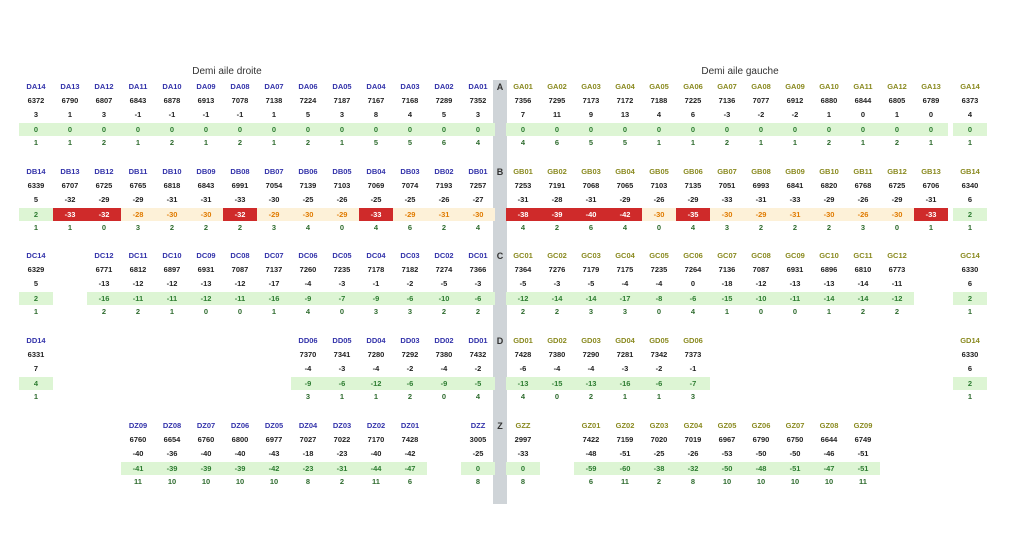  Describe the element at coordinates (342, 439) in the screenshot. I see `cell-value: 7022` at that location.